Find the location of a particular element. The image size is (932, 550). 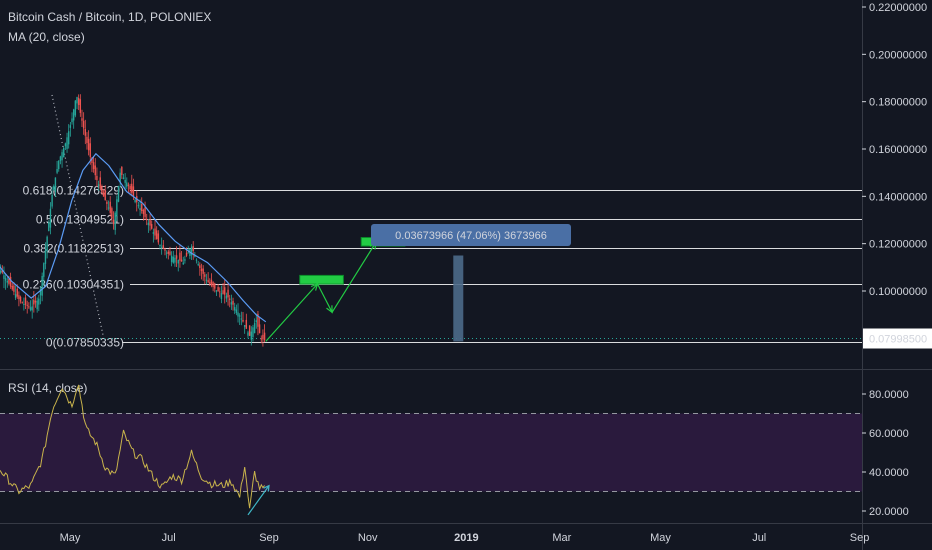

measure-bar is located at coordinates (458, 298).